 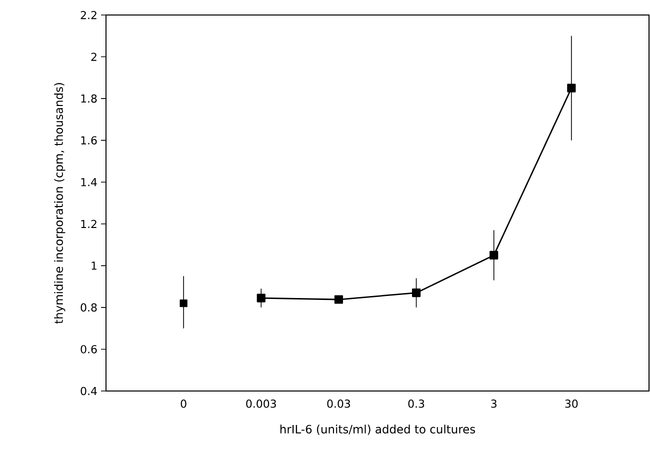 I want to click on y-tick-label: 1, so click(x=94, y=266).